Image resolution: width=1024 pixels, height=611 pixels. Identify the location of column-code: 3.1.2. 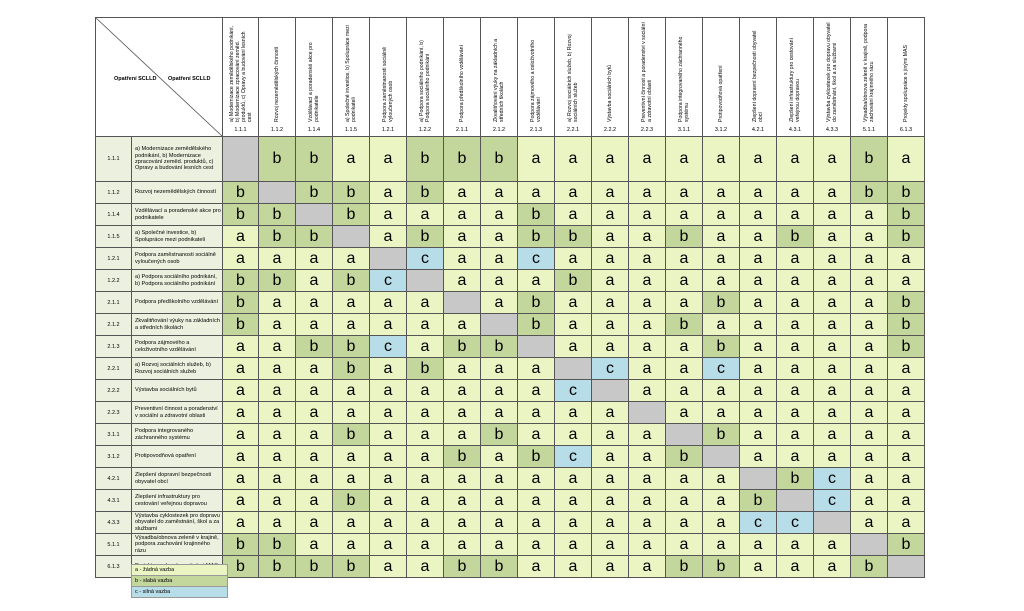
(721, 130).